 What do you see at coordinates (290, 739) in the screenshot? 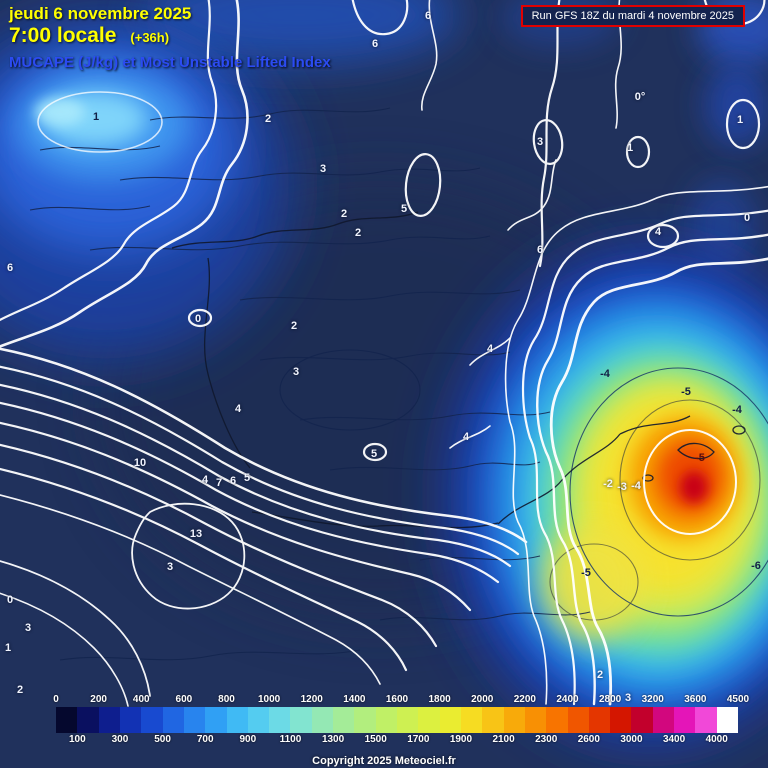
I see `colorbar-tick-label: 1100` at bounding box center [290, 739].